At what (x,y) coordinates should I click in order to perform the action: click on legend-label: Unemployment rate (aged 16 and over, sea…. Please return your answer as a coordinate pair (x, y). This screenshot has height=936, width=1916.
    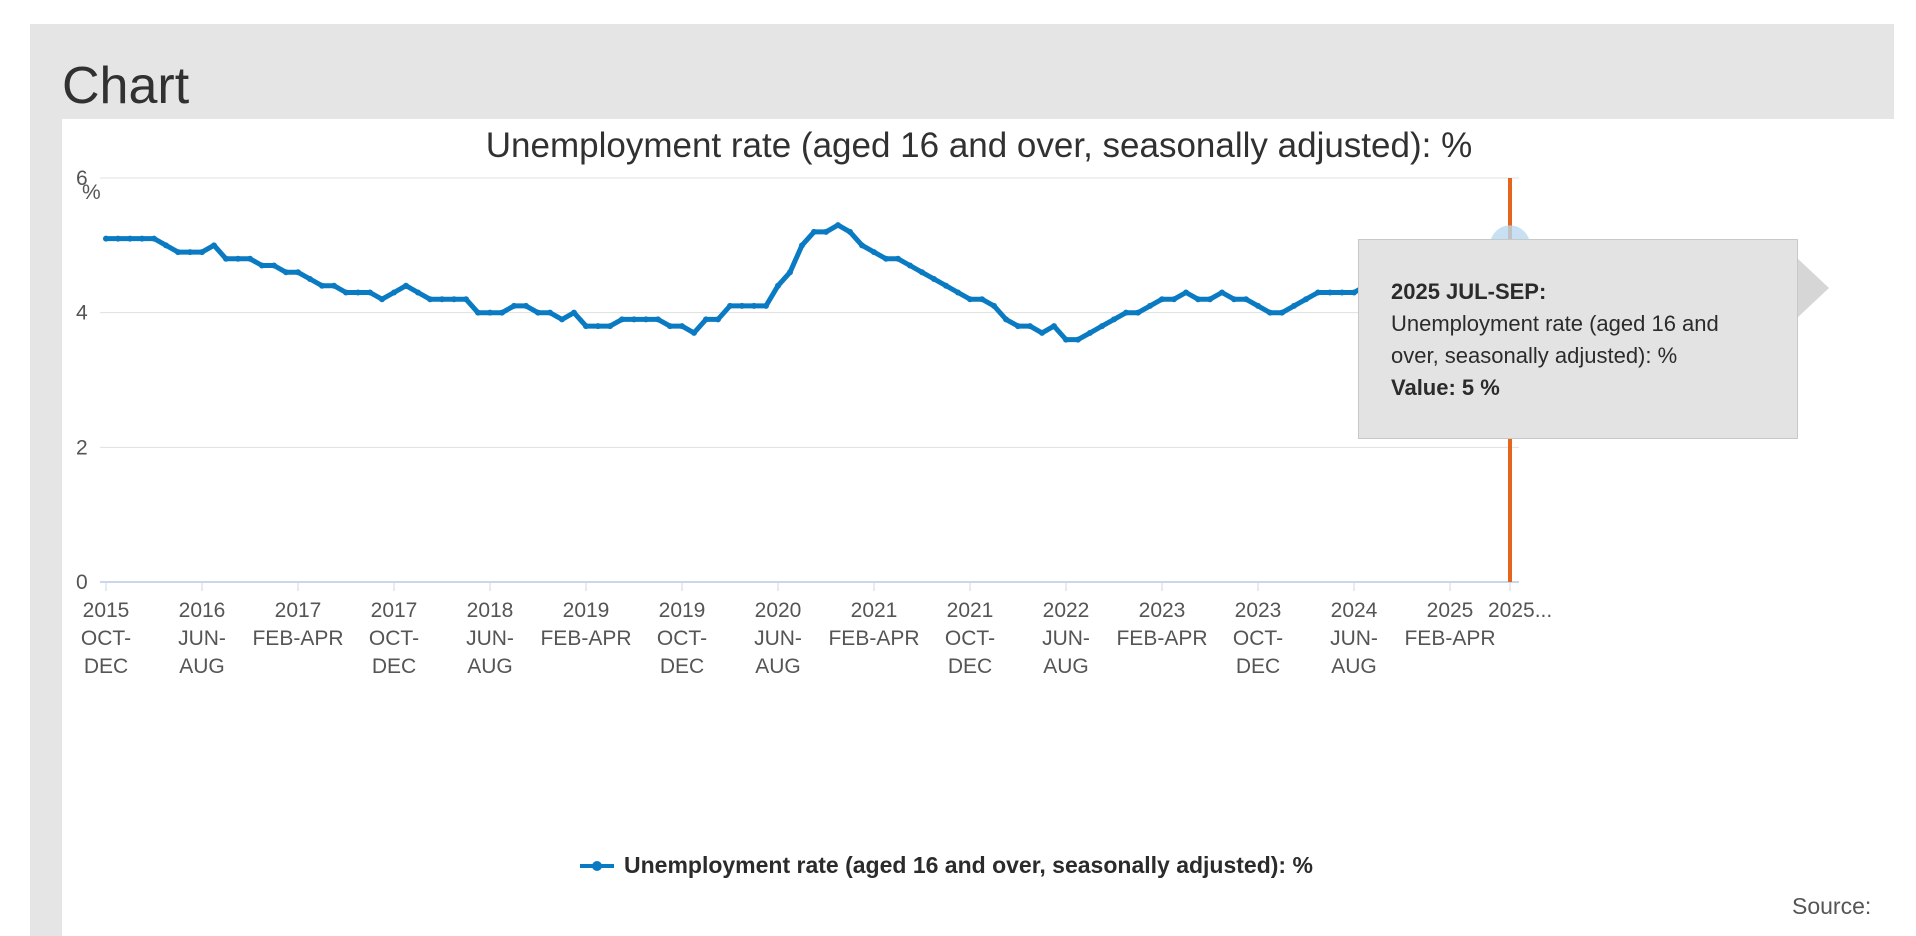
    Looking at the image, I should click on (968, 865).